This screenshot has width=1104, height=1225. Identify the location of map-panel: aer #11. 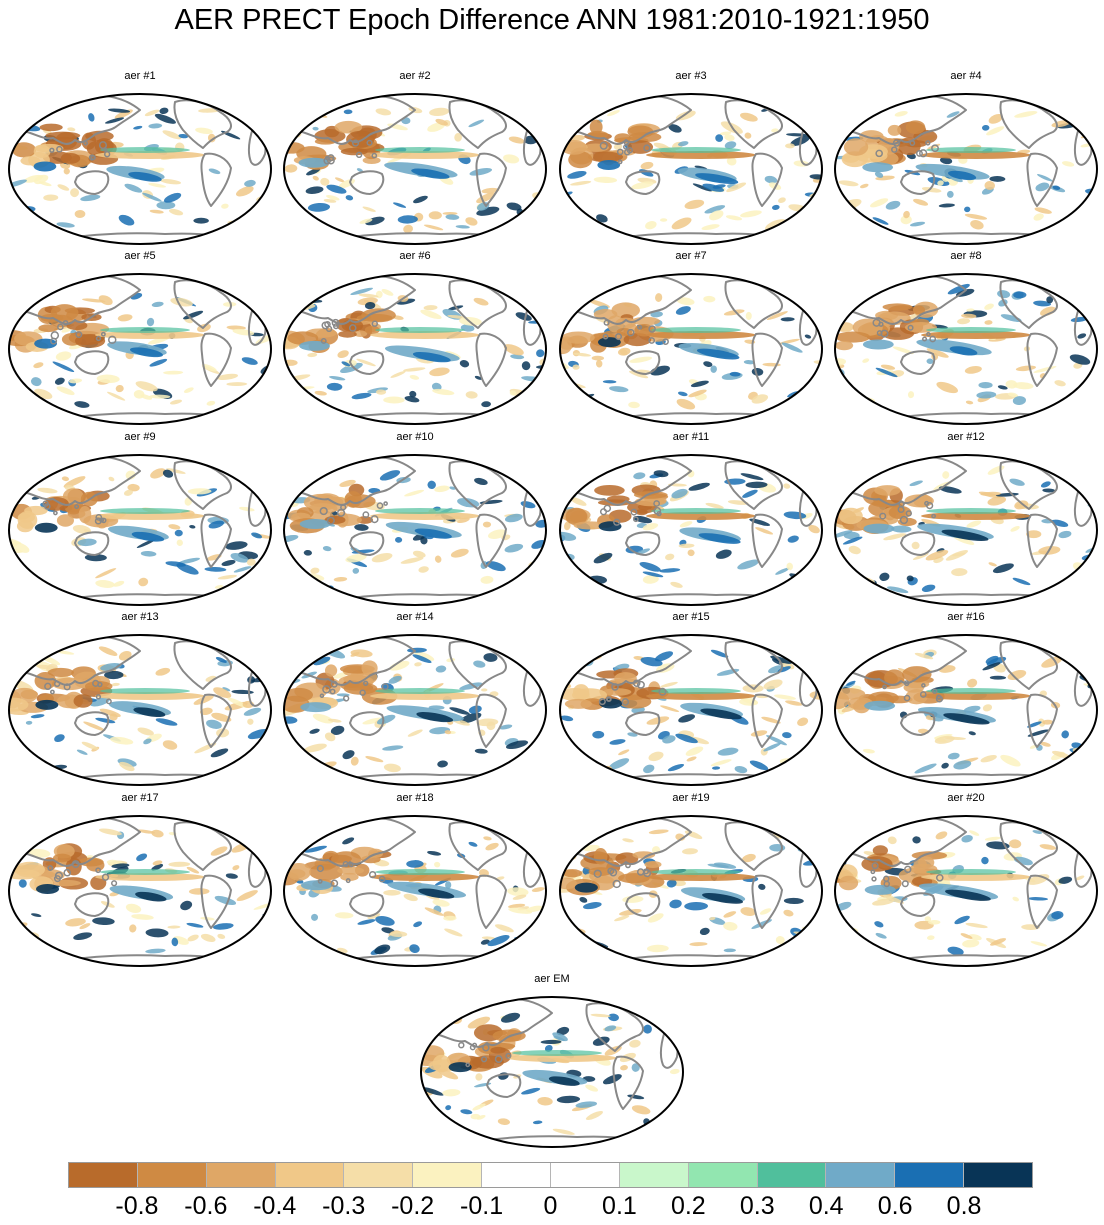
(691, 520).